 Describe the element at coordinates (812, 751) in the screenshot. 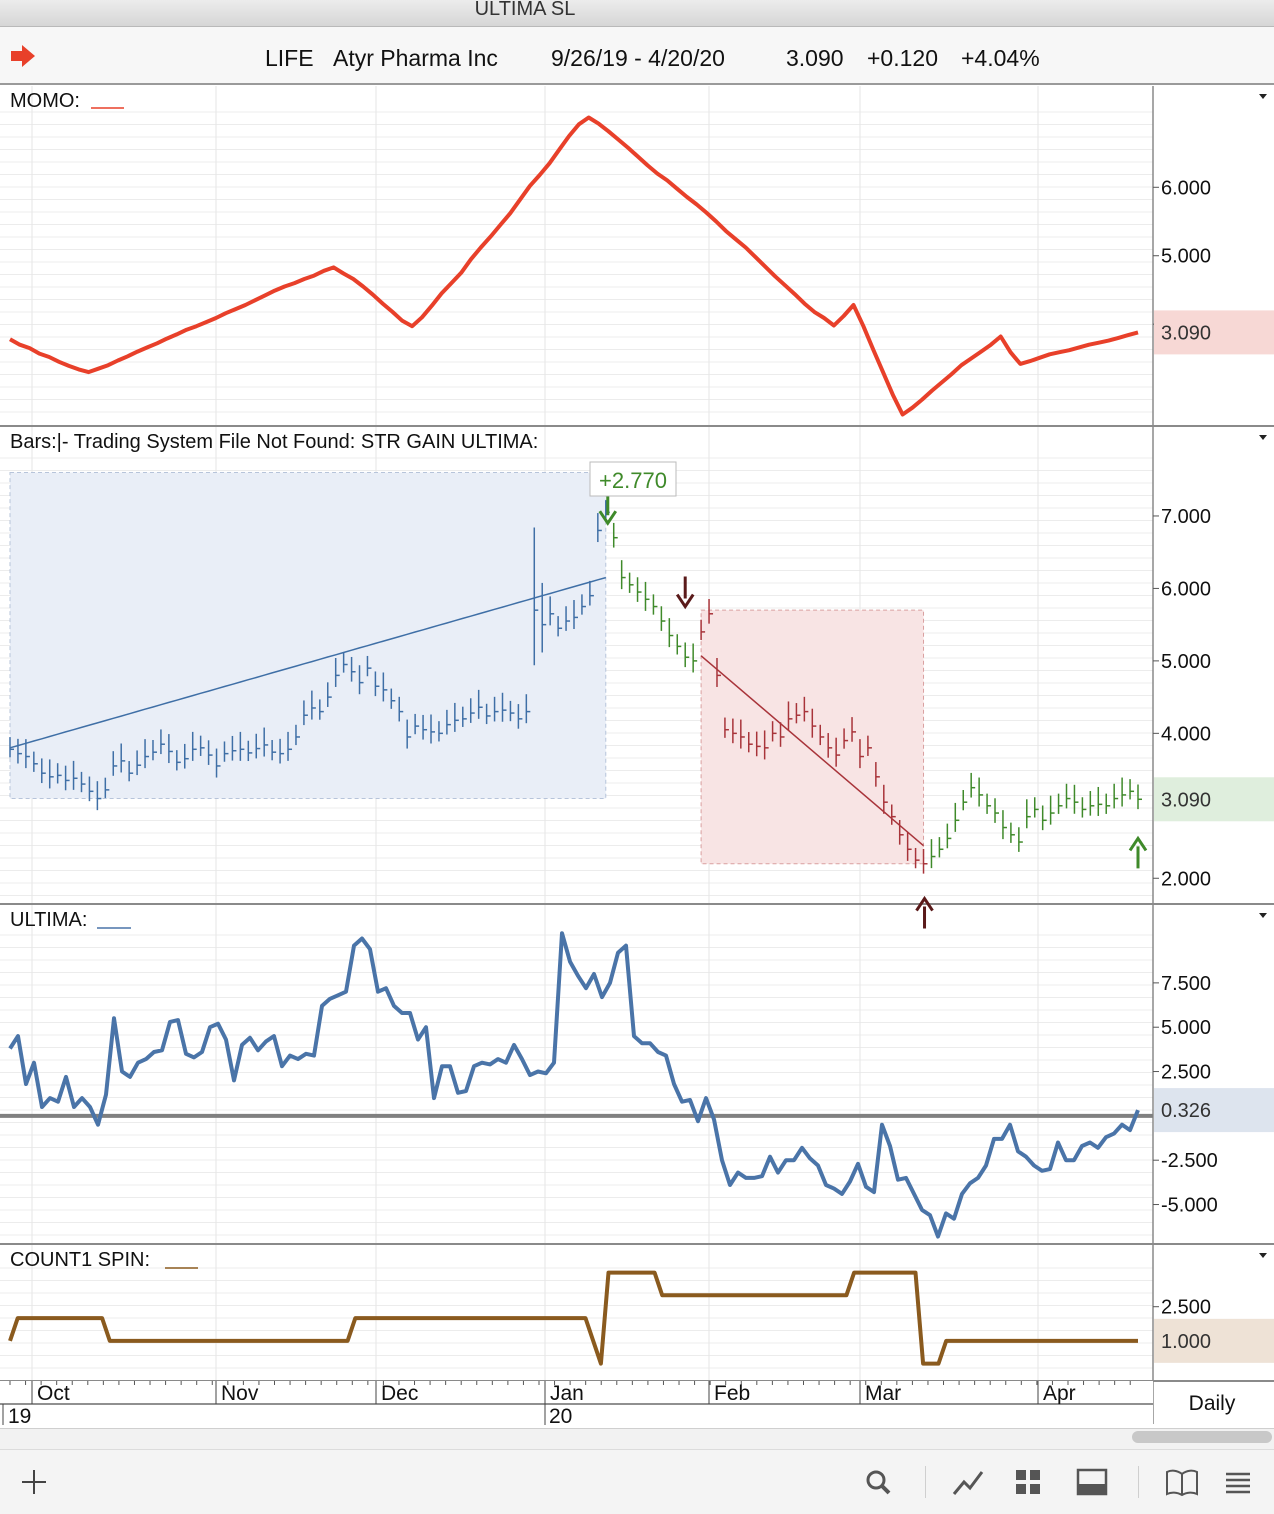

I see `trend-line-short` at that location.